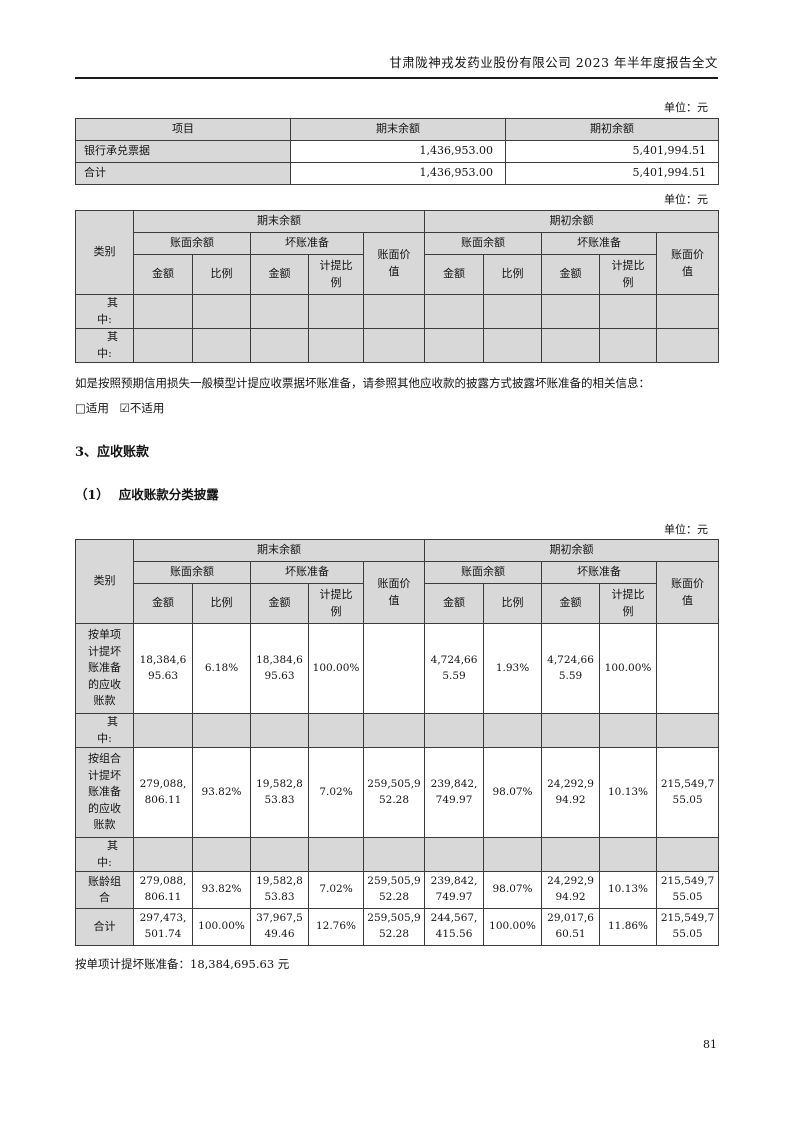 The width and height of the screenshot is (793, 1122). I want to click on checkbox-applicable: □适用, so click(92, 408).